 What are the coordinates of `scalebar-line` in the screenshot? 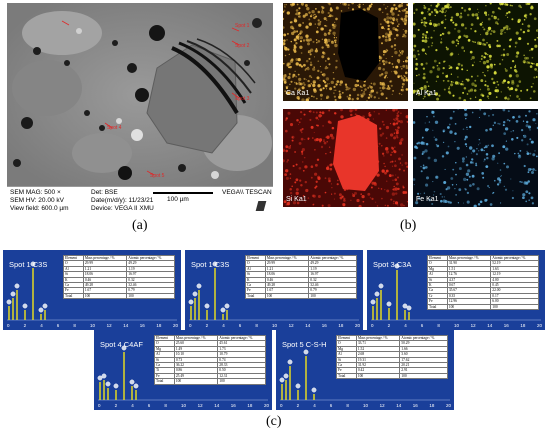 It's located at (183, 193).